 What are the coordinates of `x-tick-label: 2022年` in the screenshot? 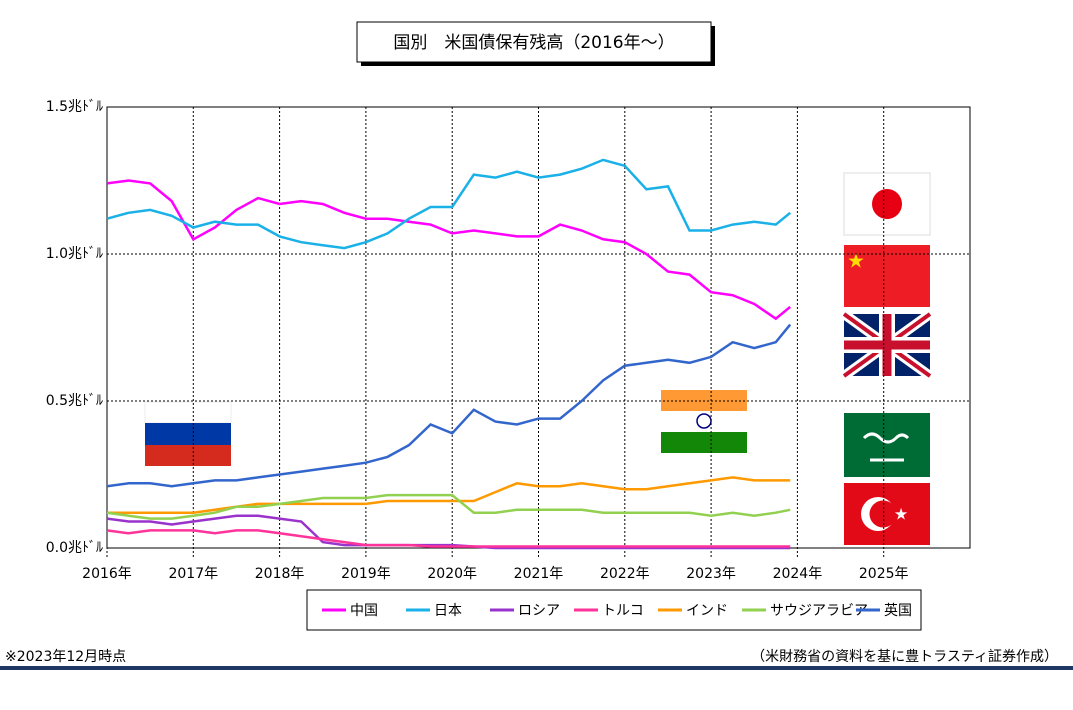 It's located at (625, 574).